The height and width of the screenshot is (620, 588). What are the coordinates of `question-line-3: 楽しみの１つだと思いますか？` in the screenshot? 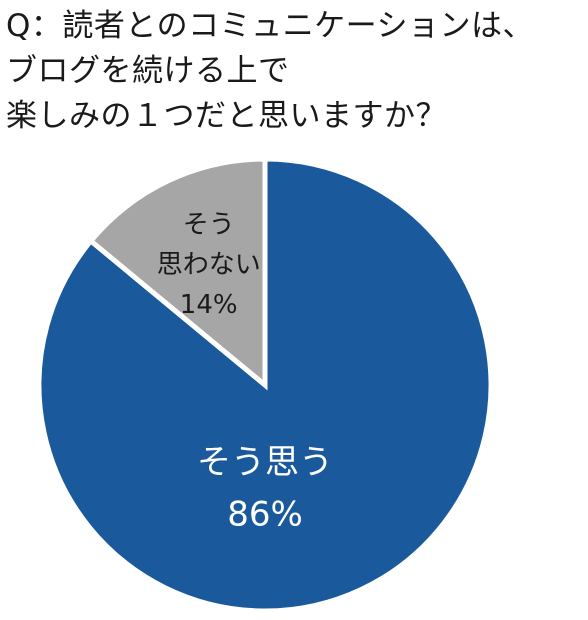 It's located at (226, 116).